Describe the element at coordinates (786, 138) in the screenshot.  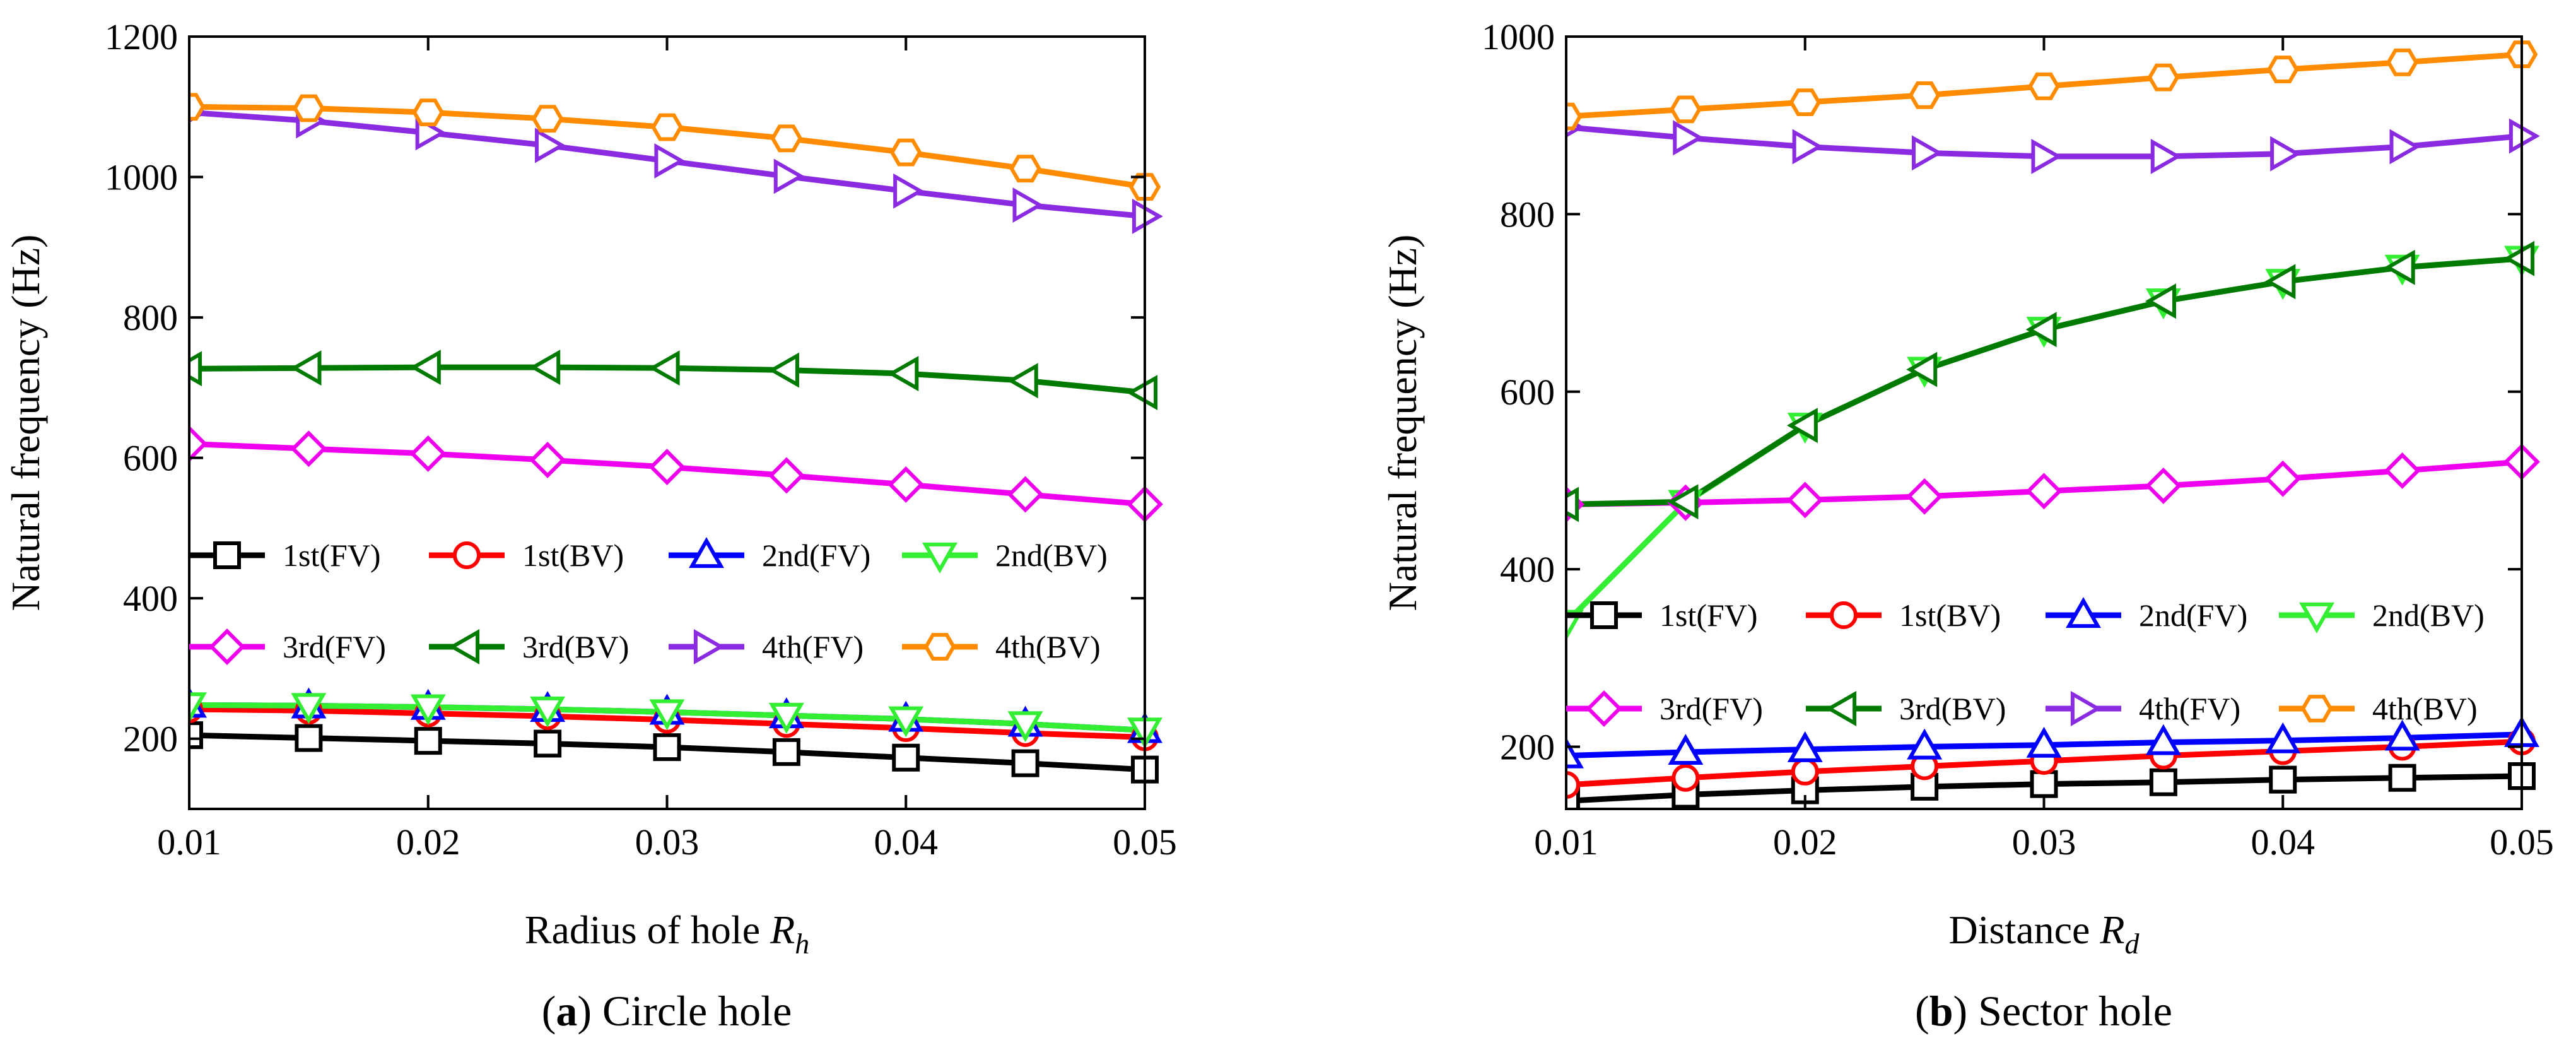
I see `point-4th(BV)-5` at that location.